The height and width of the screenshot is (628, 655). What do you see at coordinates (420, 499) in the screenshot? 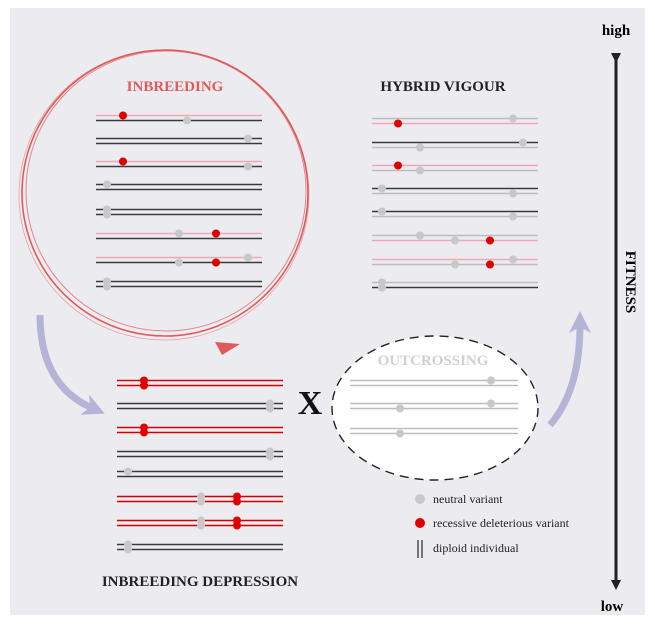
I see `legend-neutral-dot` at bounding box center [420, 499].